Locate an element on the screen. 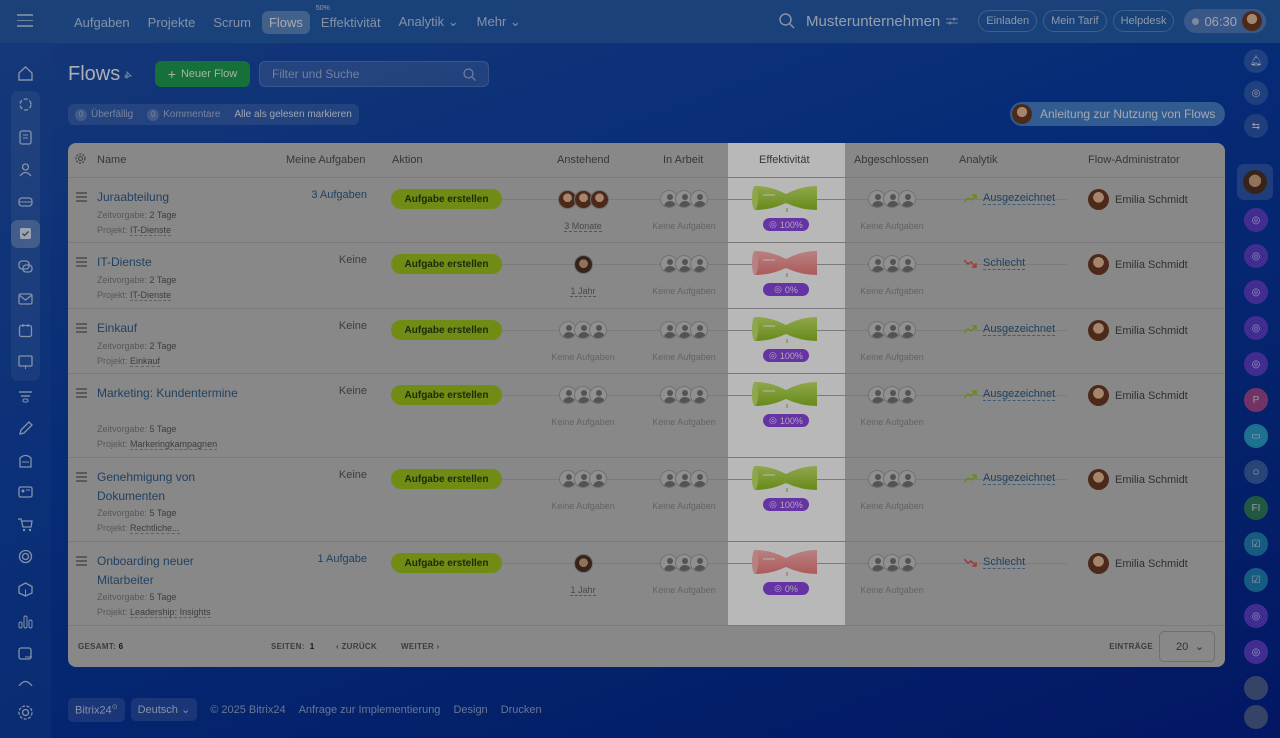 The width and height of the screenshot is (1280, 738). flow-chat-icon-4: ◎ is located at coordinates (1256, 328).